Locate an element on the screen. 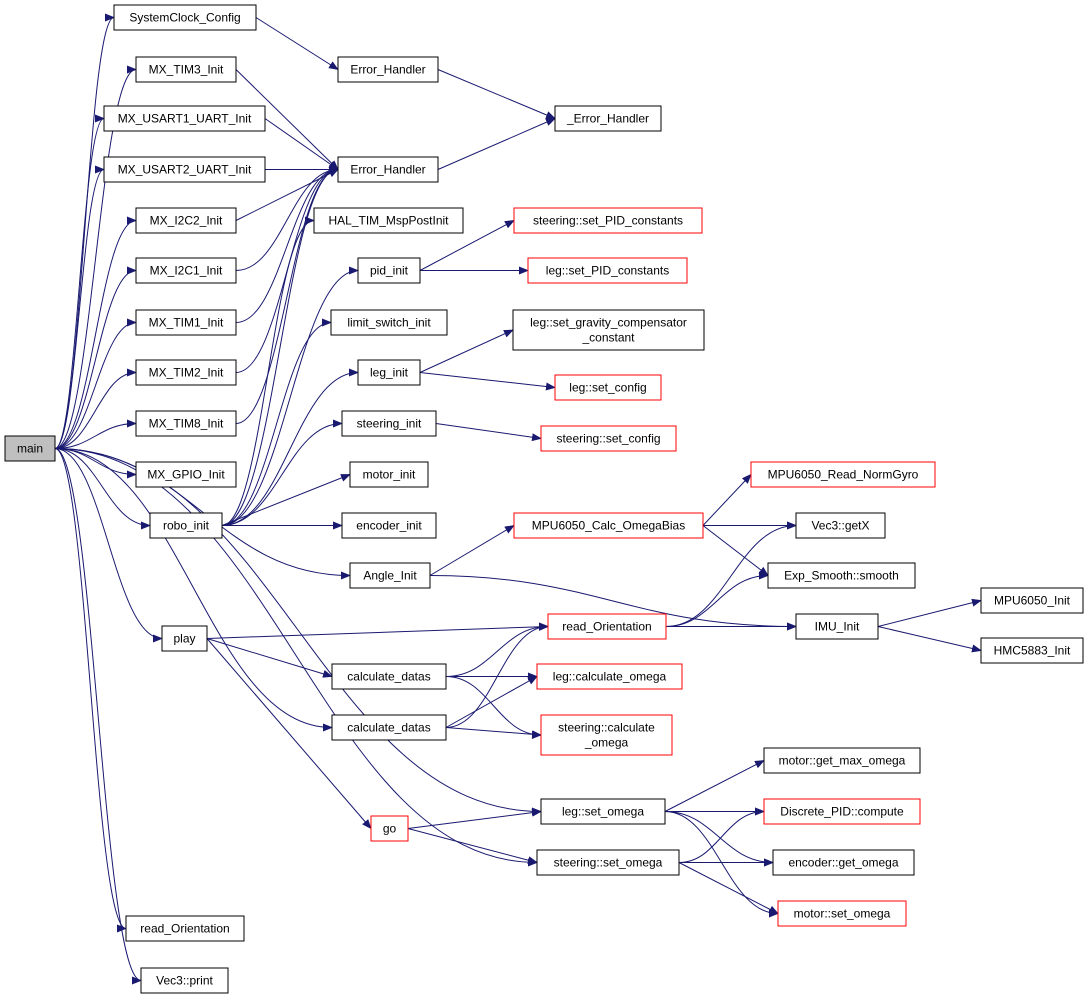 The height and width of the screenshot is (1000, 1091). edge-imu_init-to-hmc5883_init is located at coordinates (929, 639).